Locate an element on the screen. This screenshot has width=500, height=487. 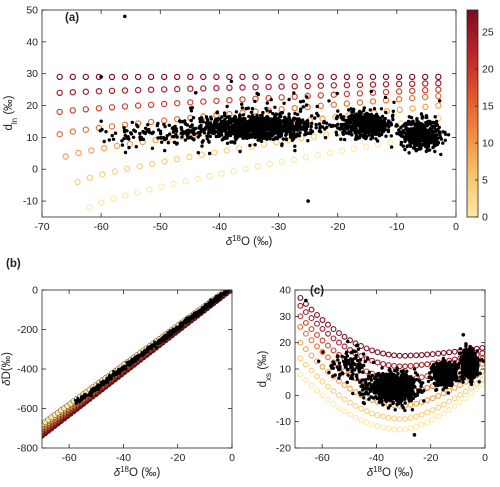
panel-b-ytick-label: -200 is located at coordinates (27, 330).